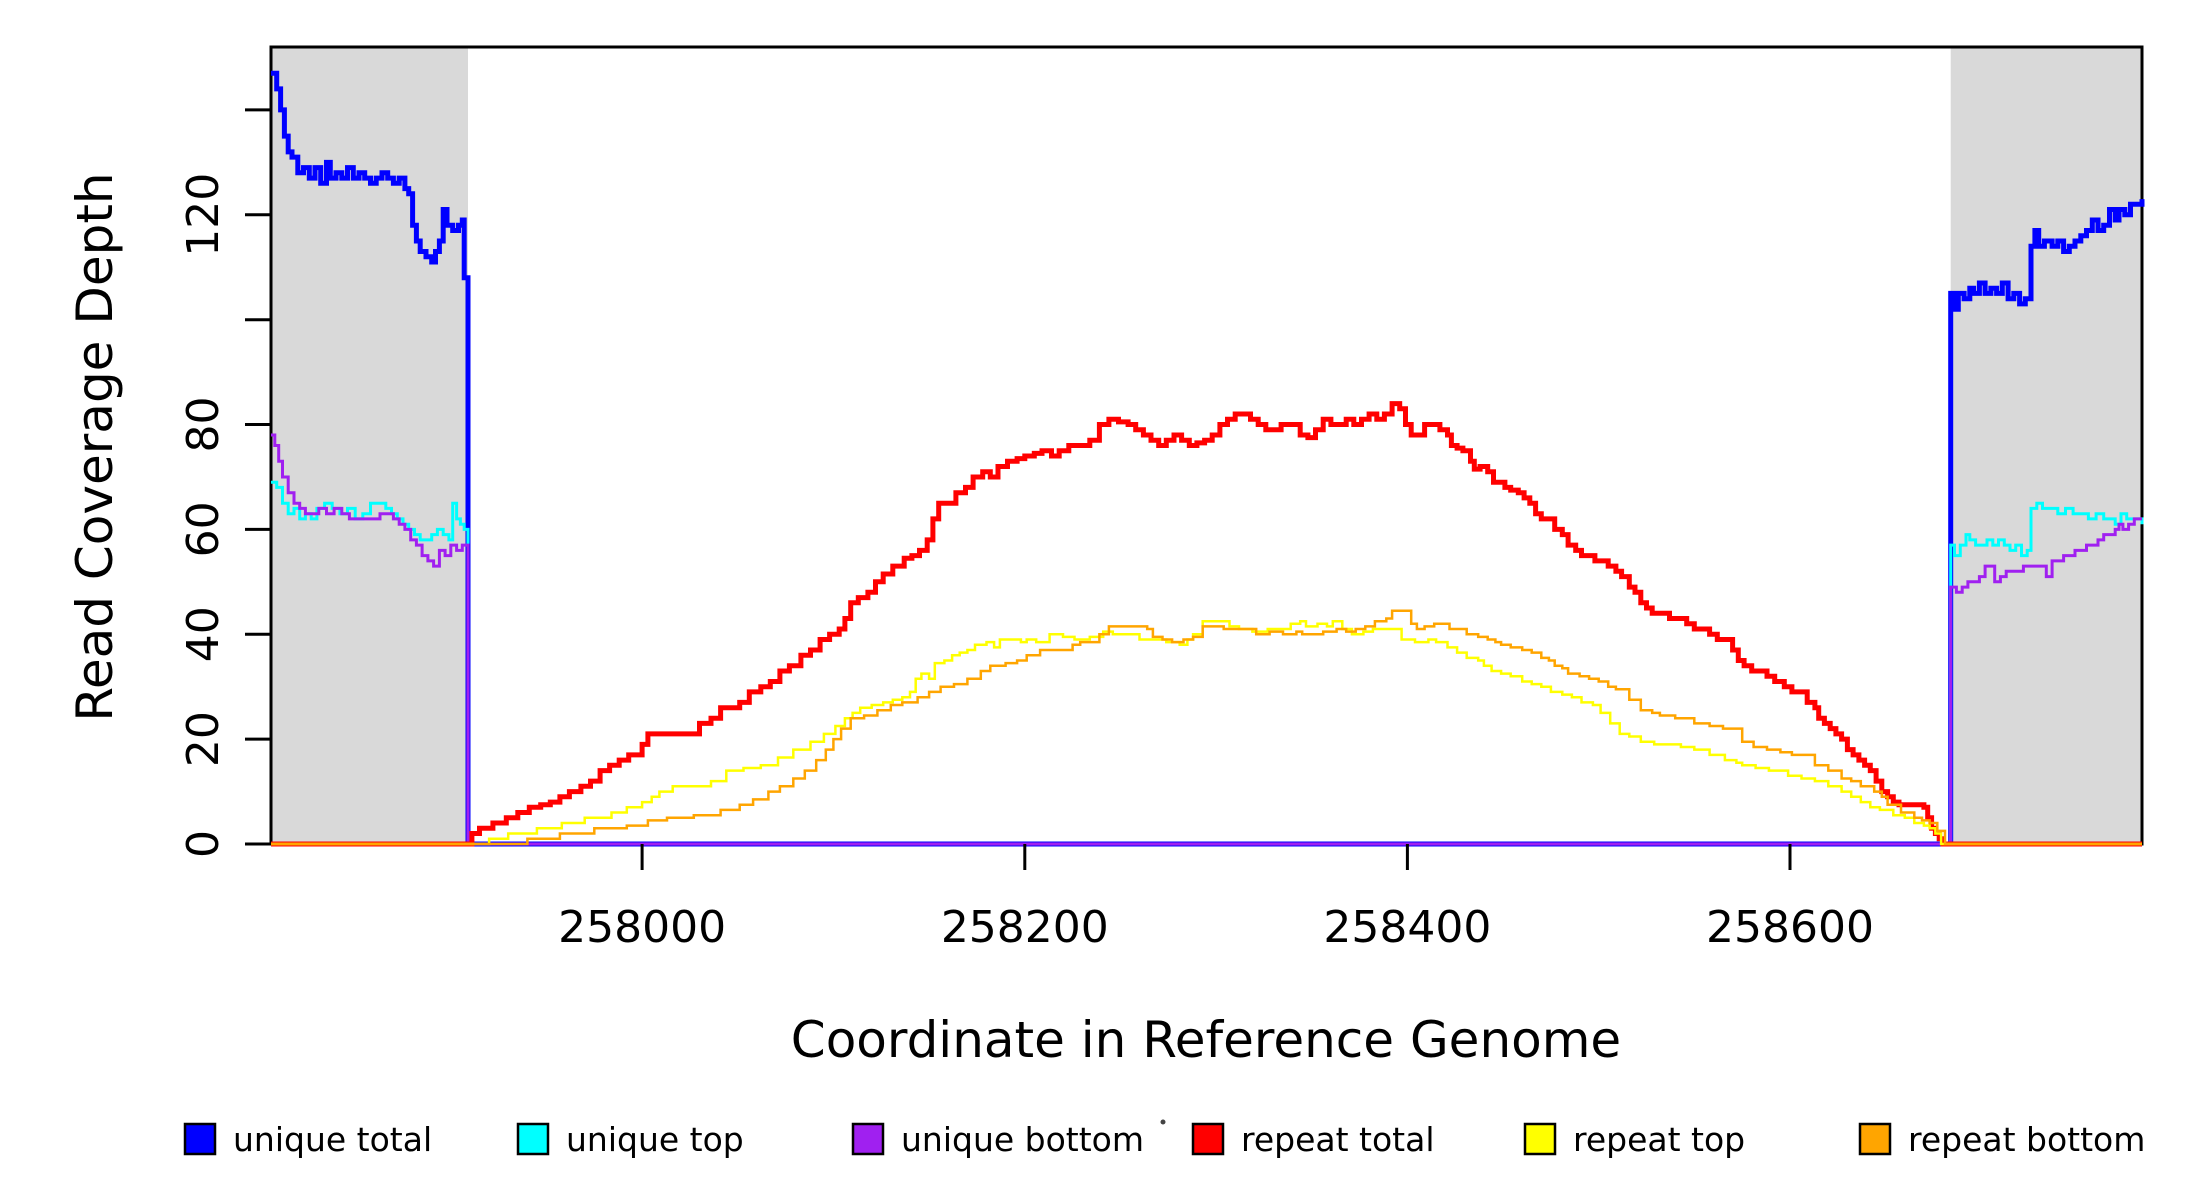  Describe the element at coordinates (1022, 1139) in the screenshot. I see `legend-label: unique bottom` at that location.